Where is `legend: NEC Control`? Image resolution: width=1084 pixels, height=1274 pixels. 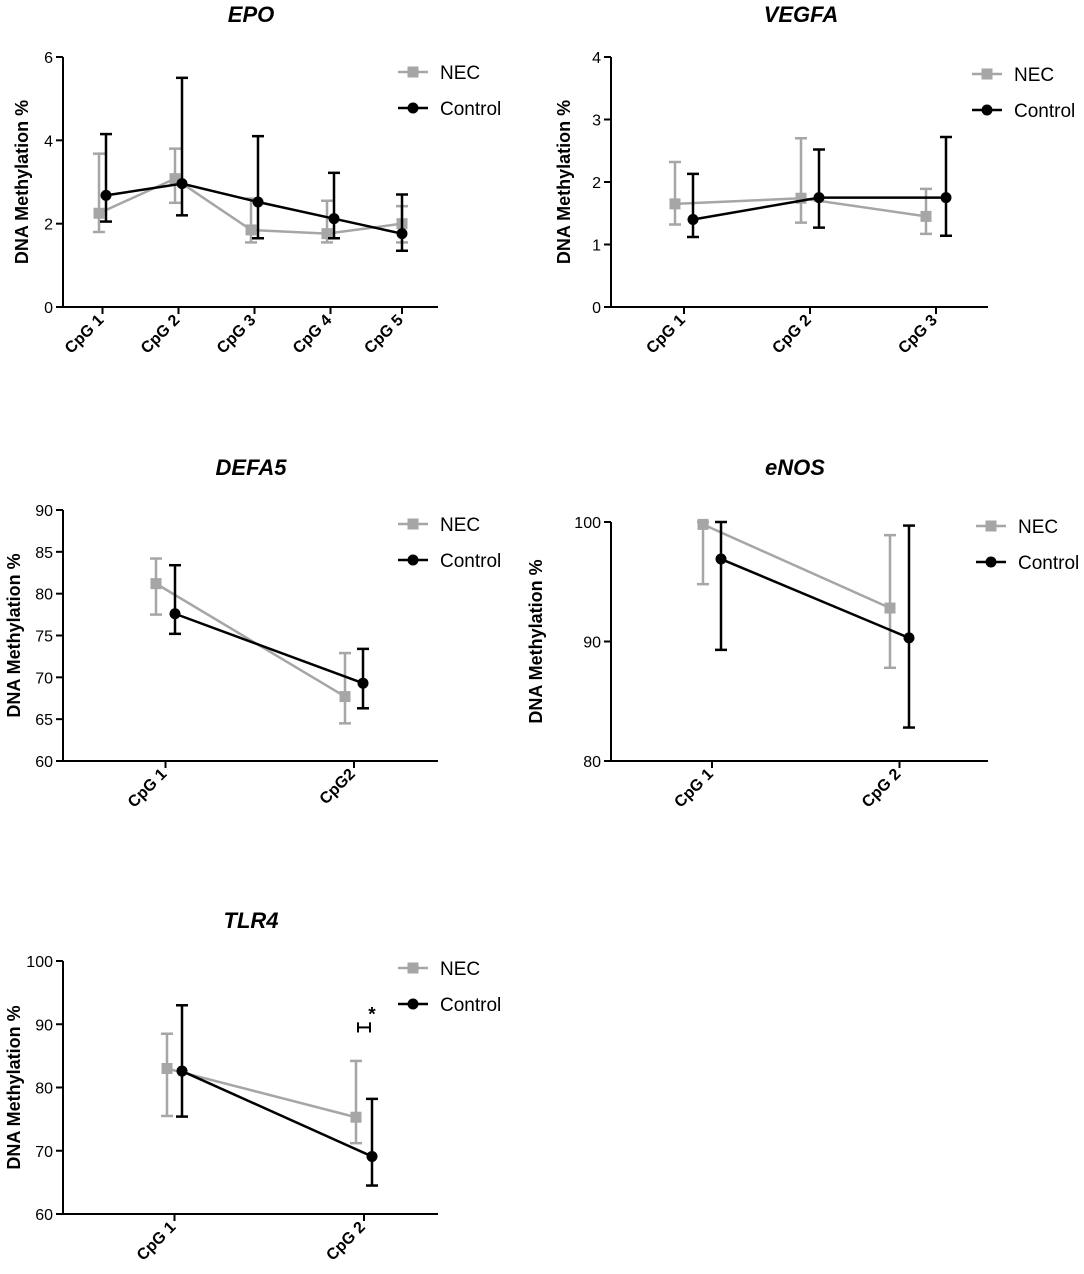
legend: NEC Control is located at coordinates (1027, 545).